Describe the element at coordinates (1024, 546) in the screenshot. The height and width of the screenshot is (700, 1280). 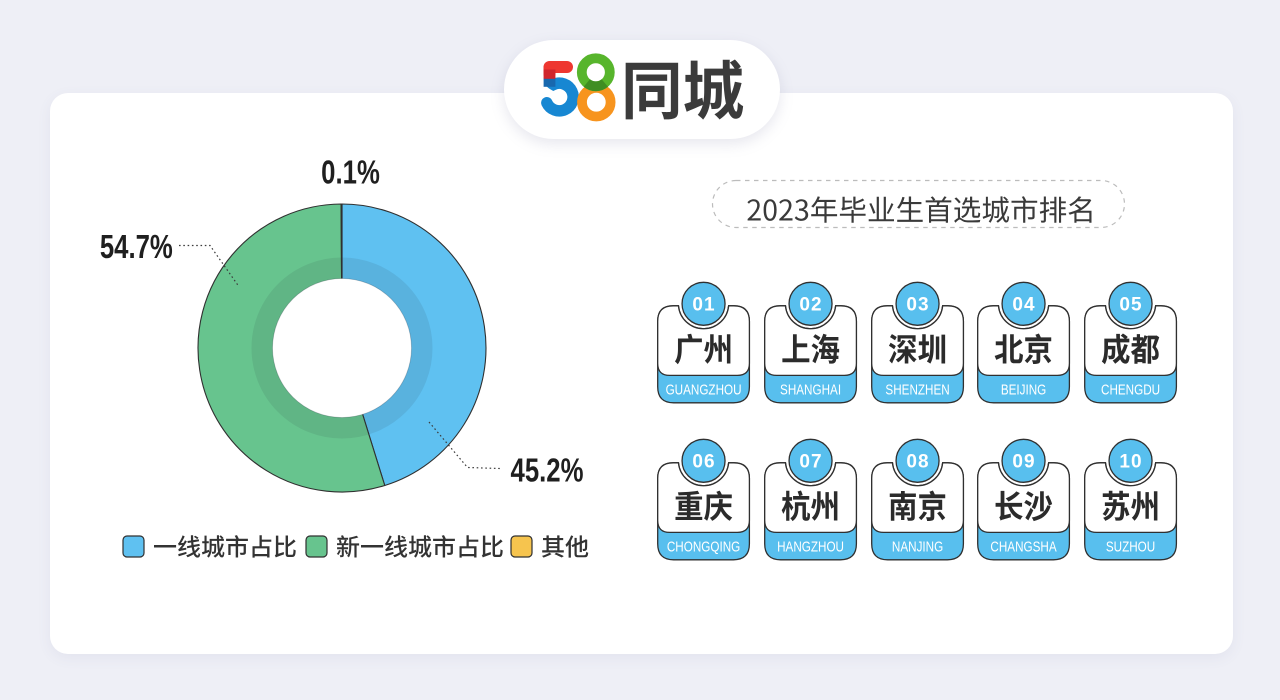
I see `svg-text: CHANGSHA` at that location.